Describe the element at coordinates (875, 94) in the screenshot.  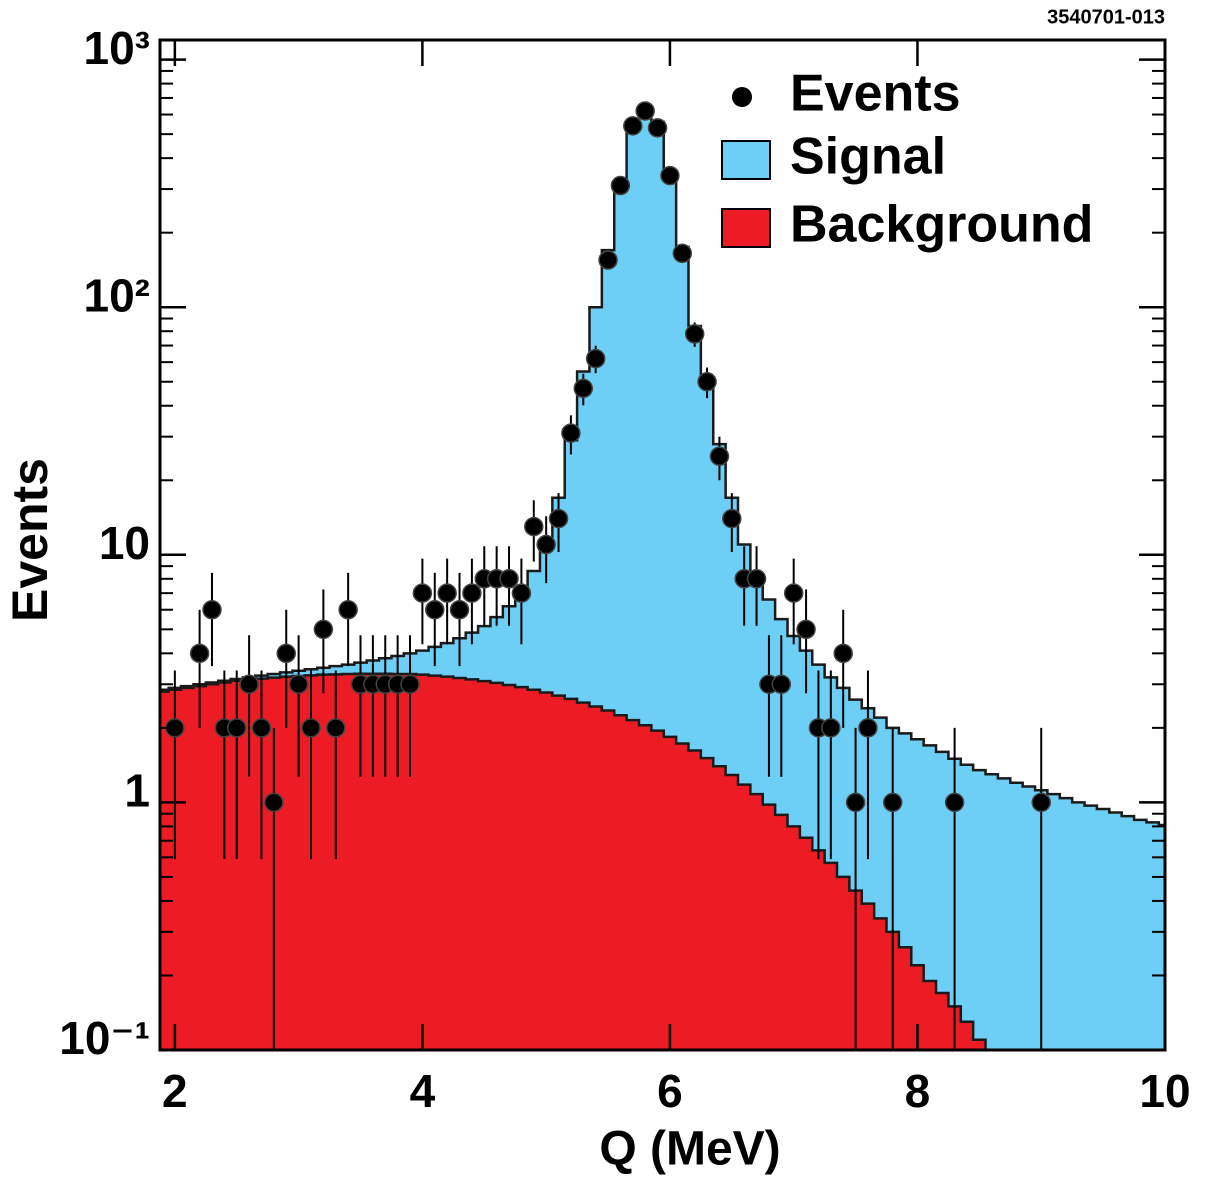
I see `legend-label: Events` at that location.